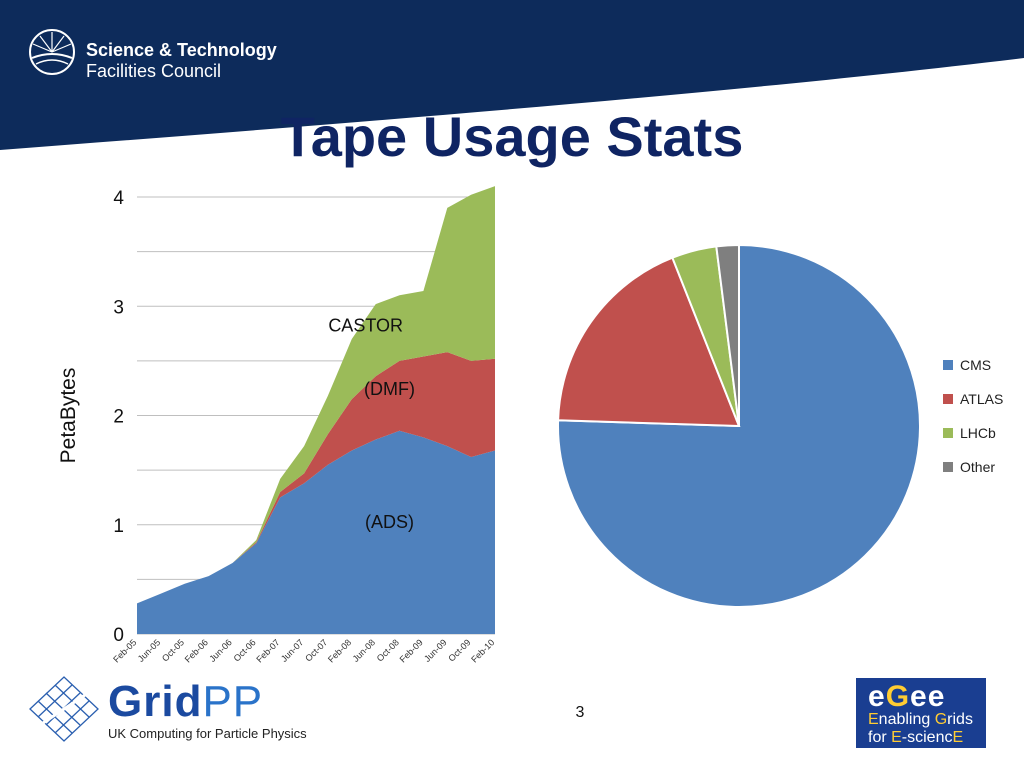  I want to click on area-ylabel: PetaBytes, so click(68, 416).